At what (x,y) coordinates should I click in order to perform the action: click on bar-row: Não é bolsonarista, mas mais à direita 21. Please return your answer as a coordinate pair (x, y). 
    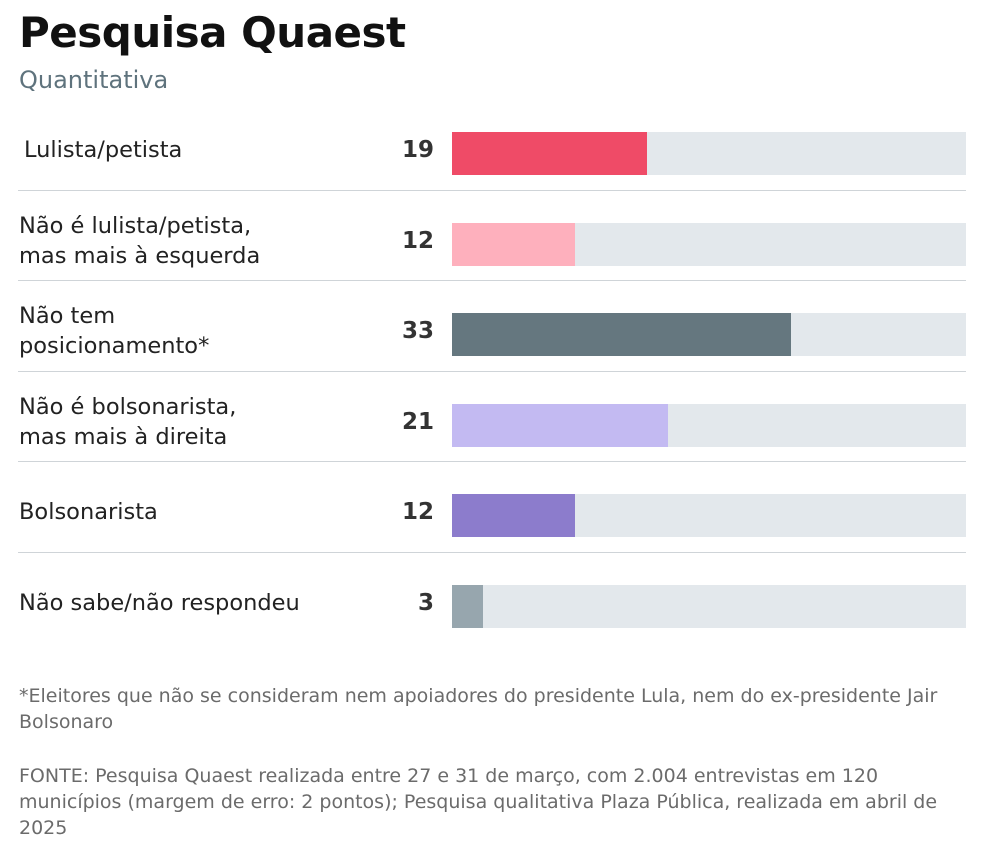
    Looking at the image, I should click on (492, 426).